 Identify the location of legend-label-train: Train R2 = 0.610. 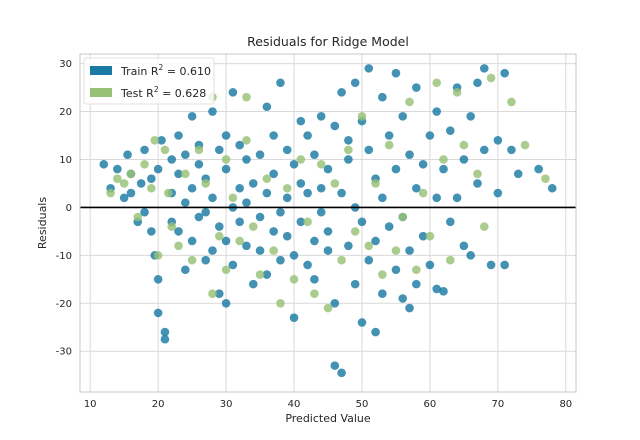
(165, 70).